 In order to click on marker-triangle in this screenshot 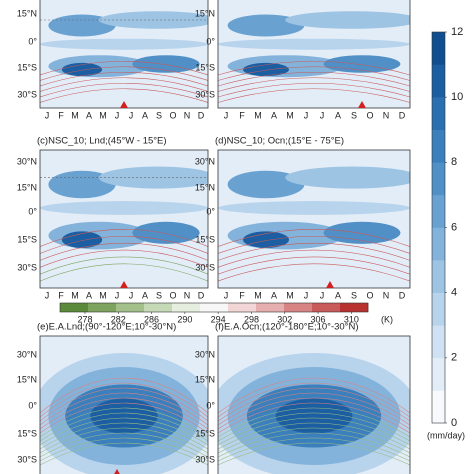, I will do `click(117, 471)`.